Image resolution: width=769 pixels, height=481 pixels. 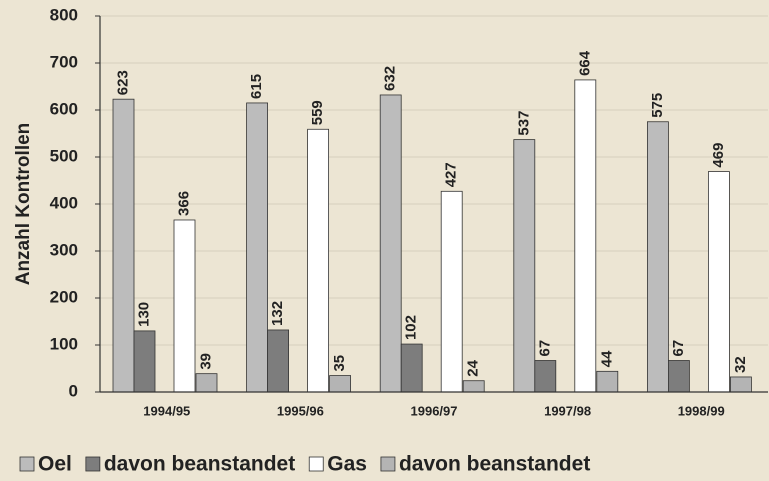 I want to click on y-tick-label: 0, so click(x=73, y=390).